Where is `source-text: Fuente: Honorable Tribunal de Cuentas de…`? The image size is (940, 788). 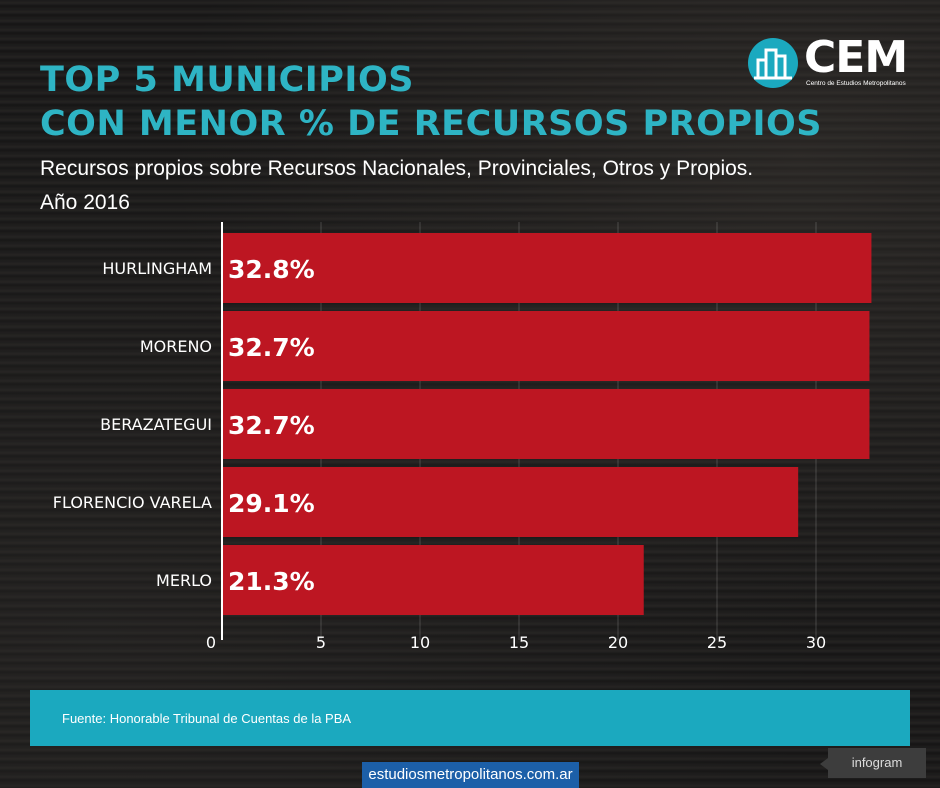 source-text: Fuente: Honorable Tribunal de Cuentas de… is located at coordinates (207, 718).